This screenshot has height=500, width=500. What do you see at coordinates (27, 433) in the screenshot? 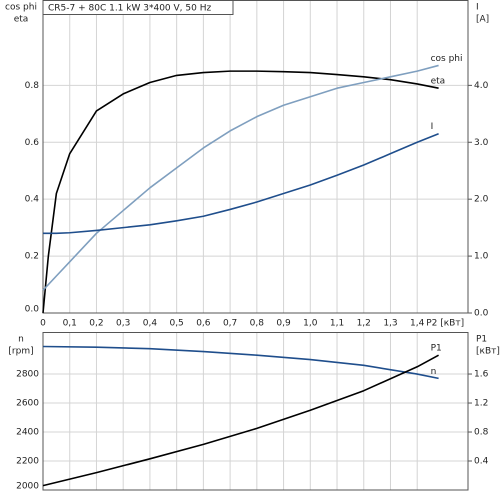
I see `y-tick-label: 2400` at bounding box center [27, 433].